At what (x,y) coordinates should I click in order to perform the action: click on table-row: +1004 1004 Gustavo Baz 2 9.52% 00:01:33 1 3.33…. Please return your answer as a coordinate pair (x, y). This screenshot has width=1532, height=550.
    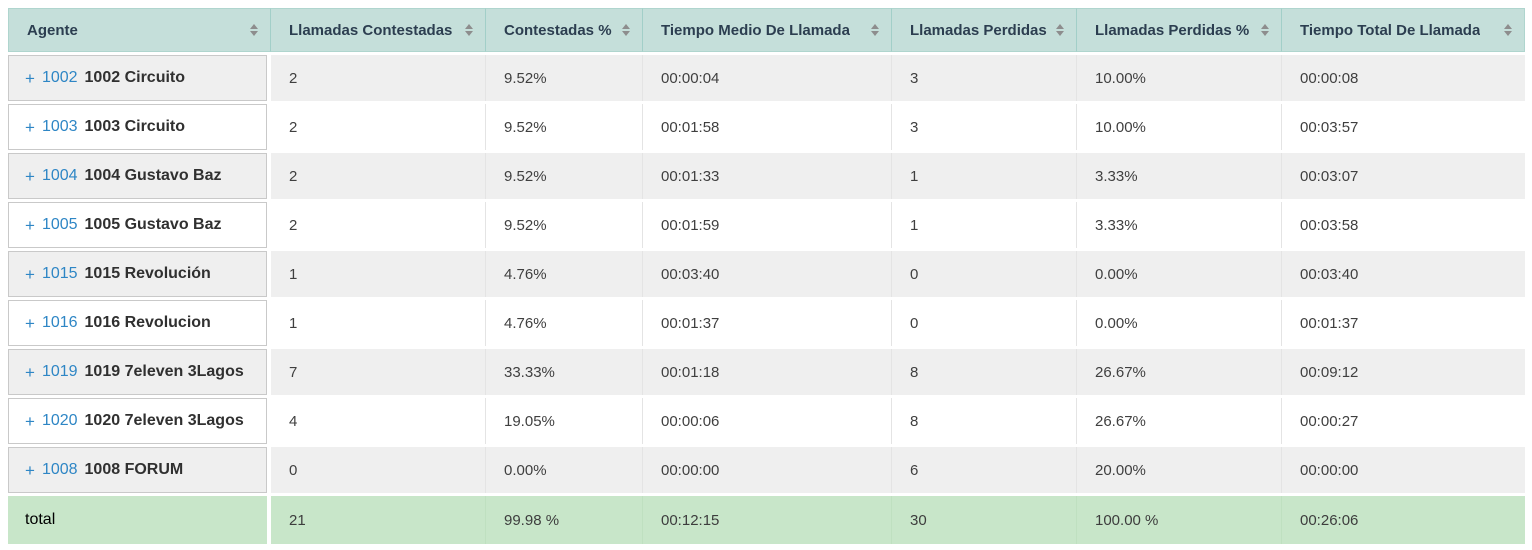
    Looking at the image, I should click on (766, 176).